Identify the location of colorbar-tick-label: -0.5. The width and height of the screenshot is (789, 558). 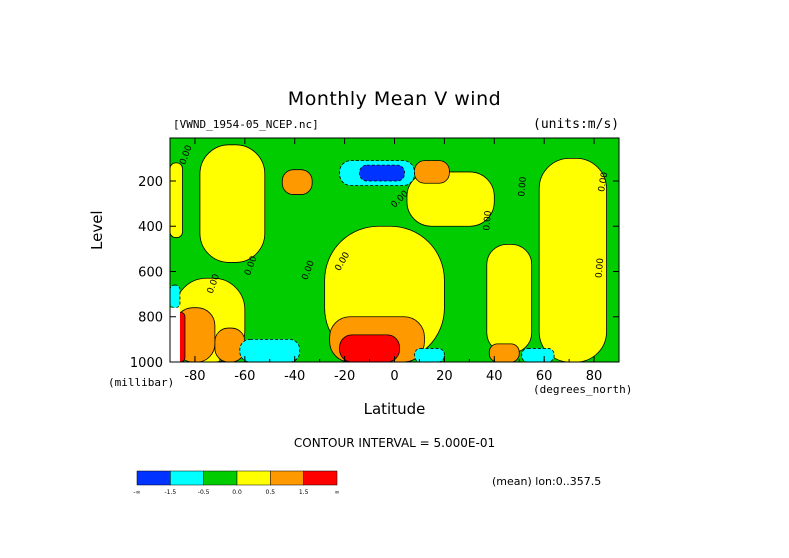
(204, 492).